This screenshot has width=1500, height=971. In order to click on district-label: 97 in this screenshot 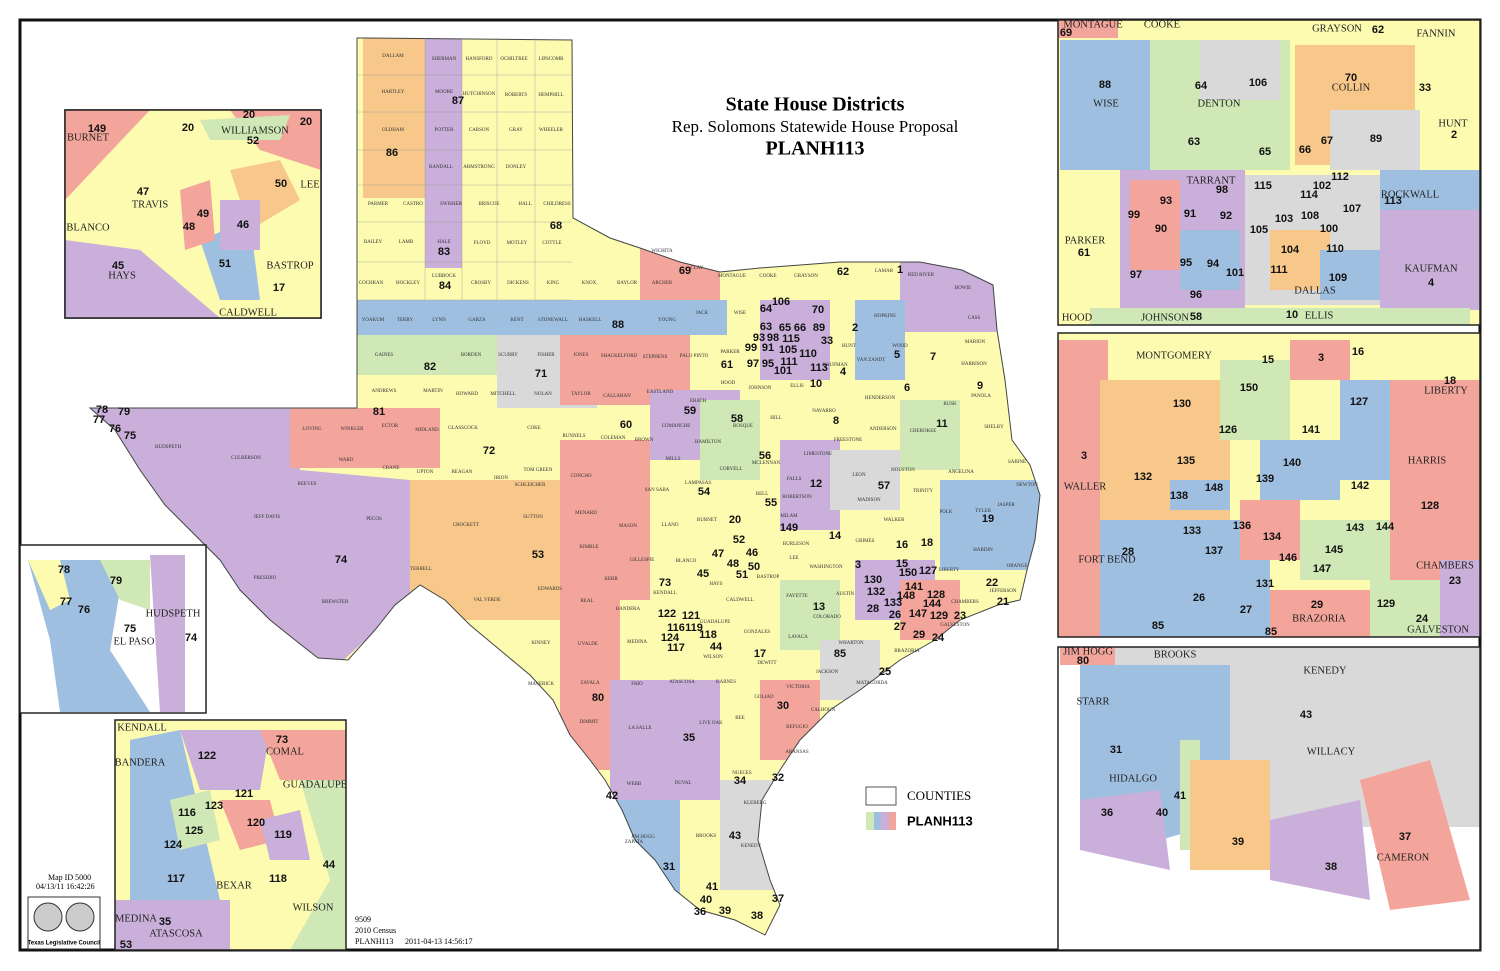, I will do `click(753, 364)`.